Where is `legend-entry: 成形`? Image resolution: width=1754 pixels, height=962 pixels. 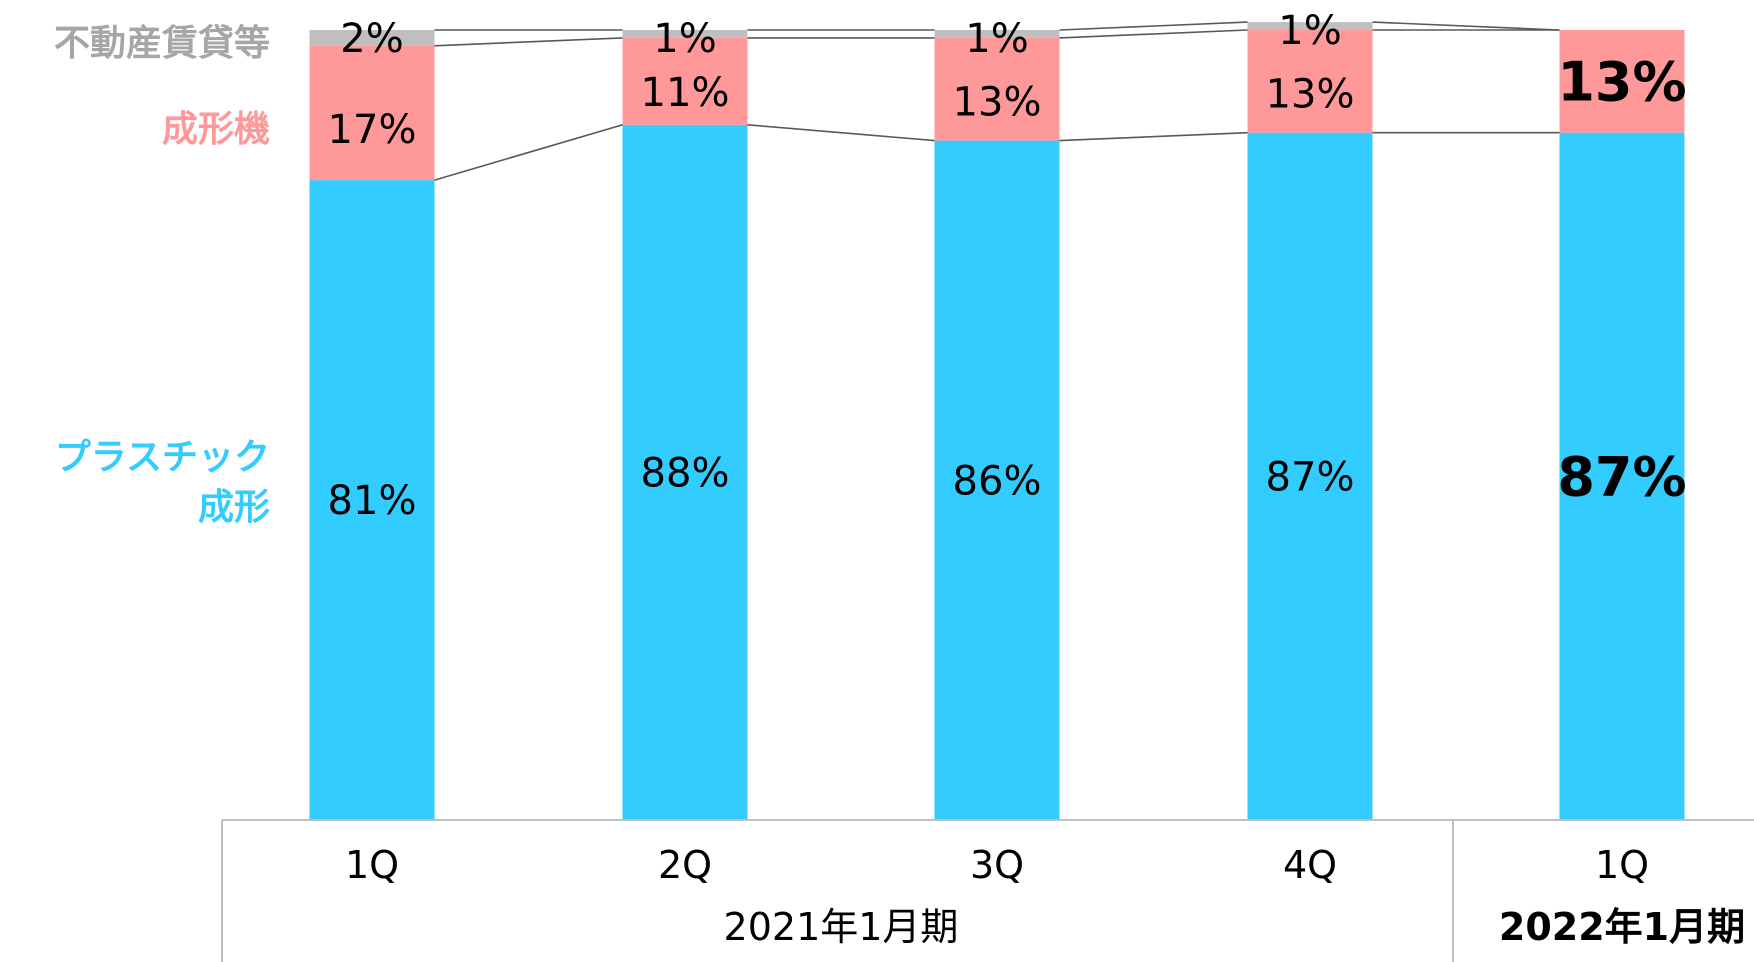
legend-entry: 成形 is located at coordinates (234, 507).